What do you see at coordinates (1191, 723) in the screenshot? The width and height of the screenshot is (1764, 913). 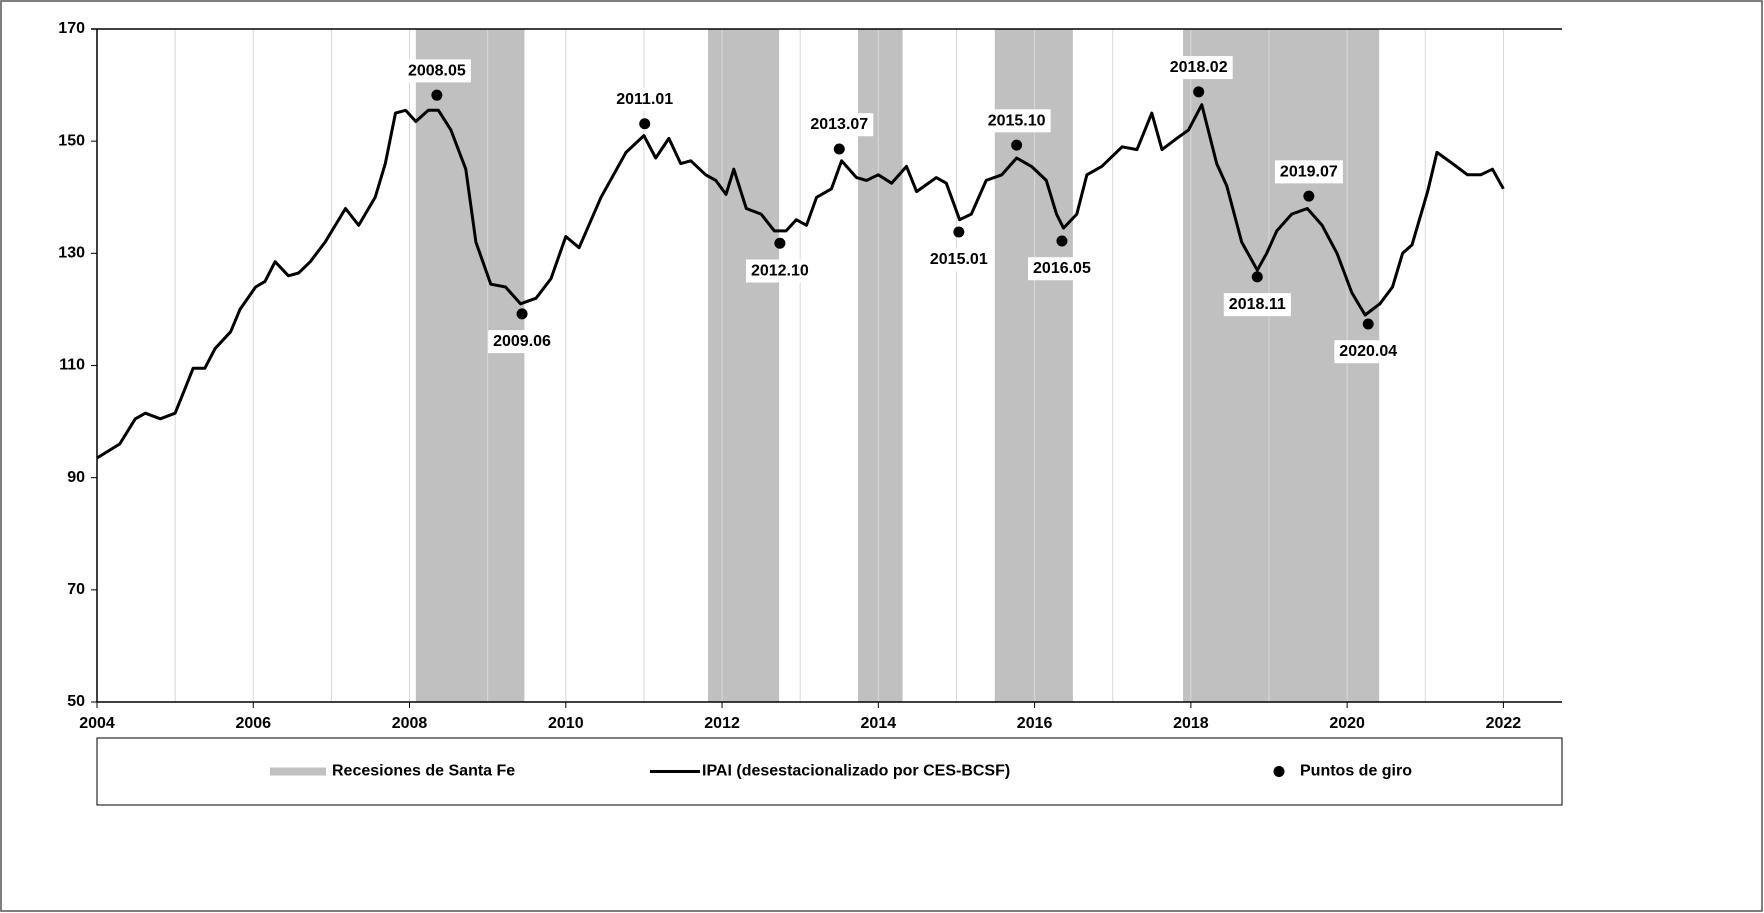 I see `x-tick-label: 2018` at bounding box center [1191, 723].